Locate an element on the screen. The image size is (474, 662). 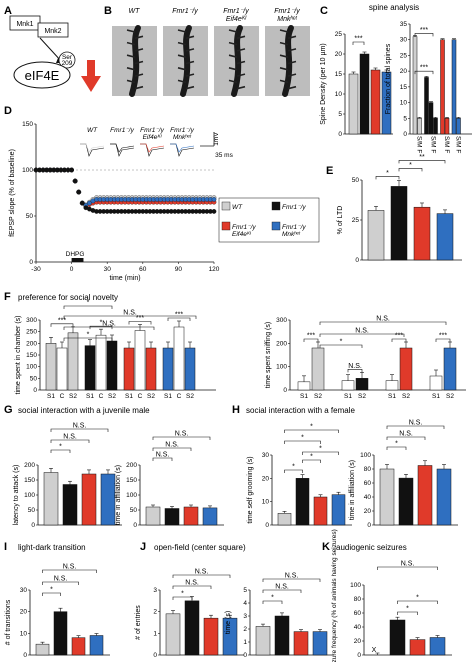
h-right-sig-0-label: * is located at coordinates (396, 444).